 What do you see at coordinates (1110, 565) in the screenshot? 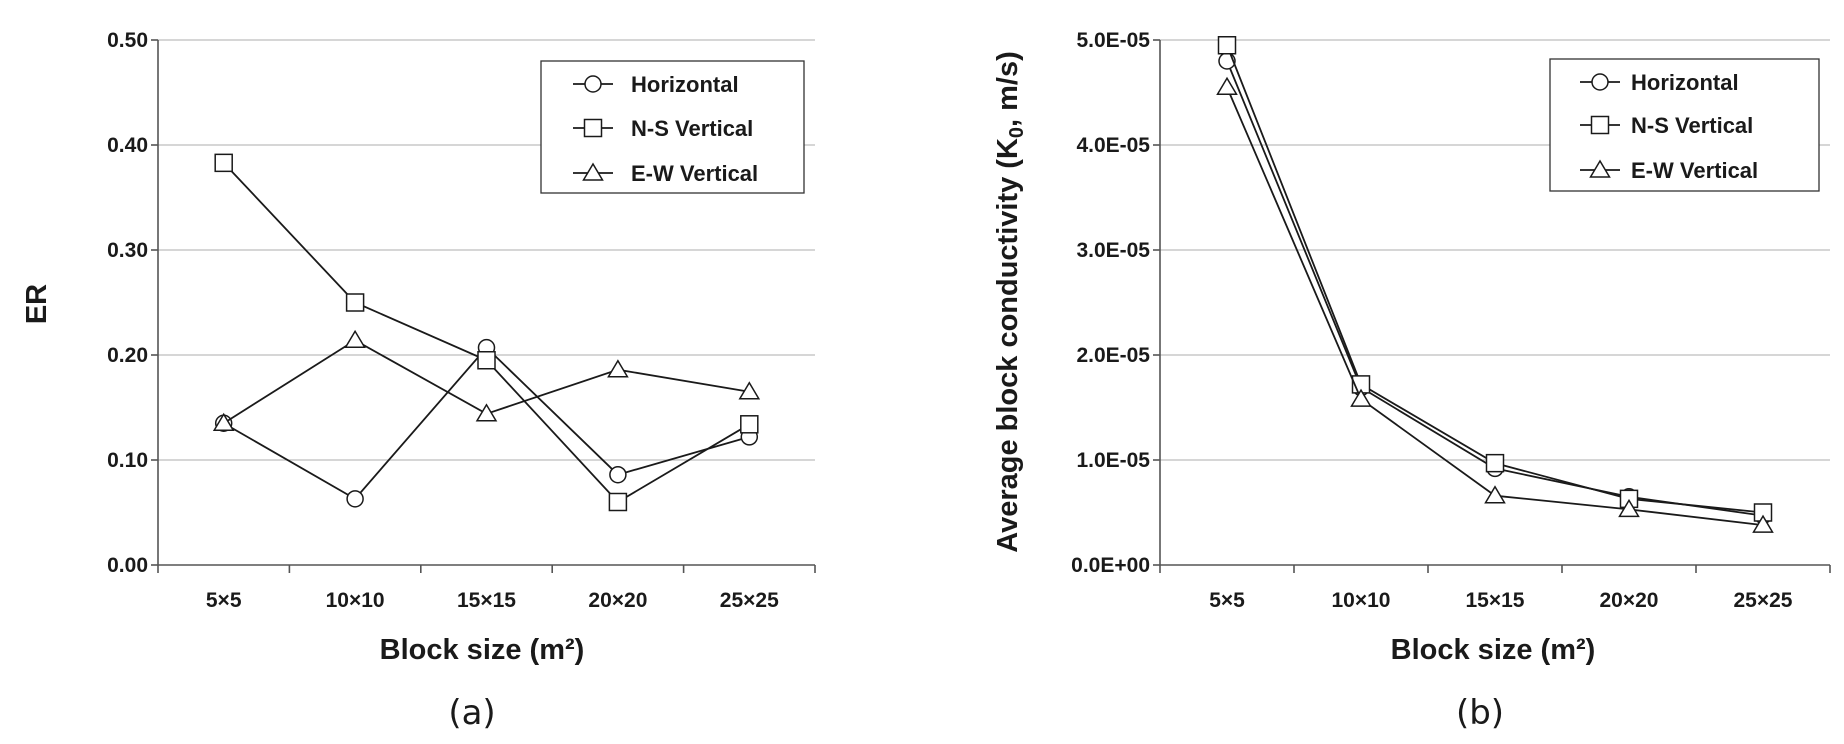
I see `panel-b-y-tick-label: 0.0E+00` at bounding box center [1110, 565].